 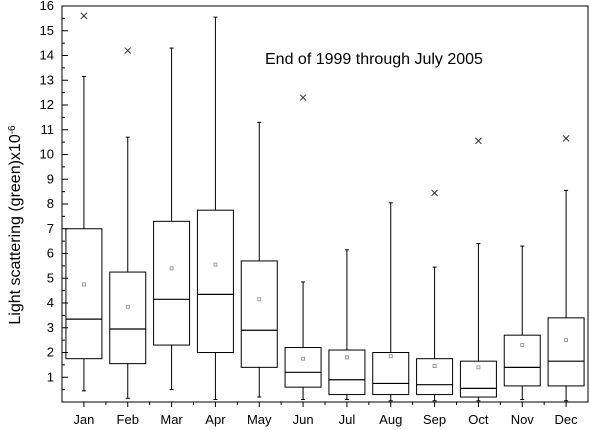 I want to click on x-tick-label: Jan, so click(x=83, y=419).